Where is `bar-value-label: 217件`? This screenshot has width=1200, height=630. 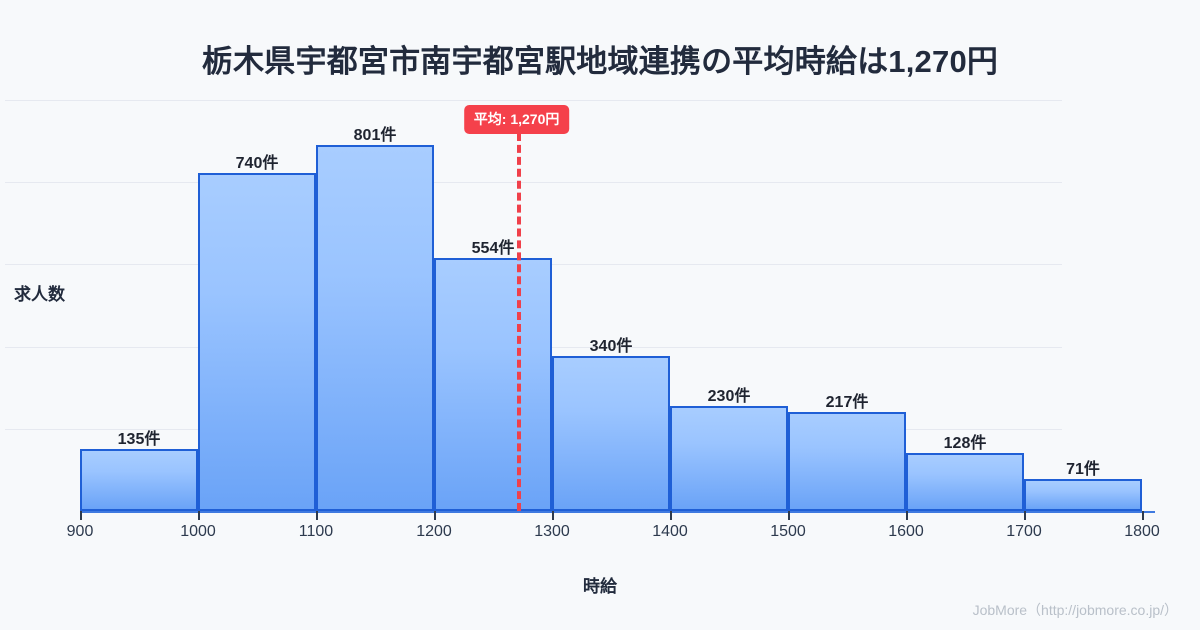 bar-value-label: 217件 is located at coordinates (847, 402).